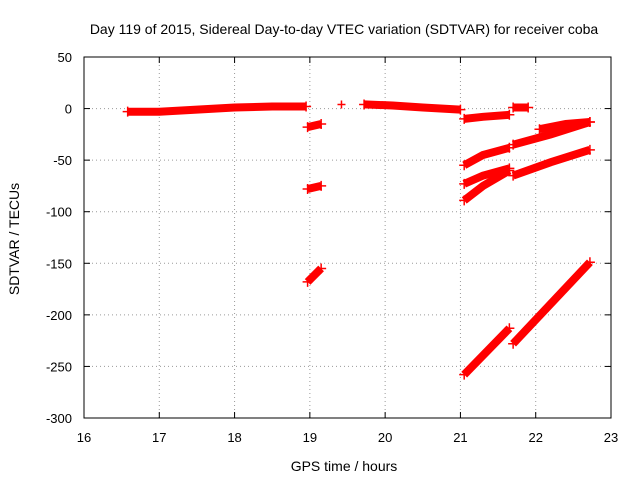 The height and width of the screenshot is (480, 640). I want to click on x-tick-label: 19, so click(310, 437).